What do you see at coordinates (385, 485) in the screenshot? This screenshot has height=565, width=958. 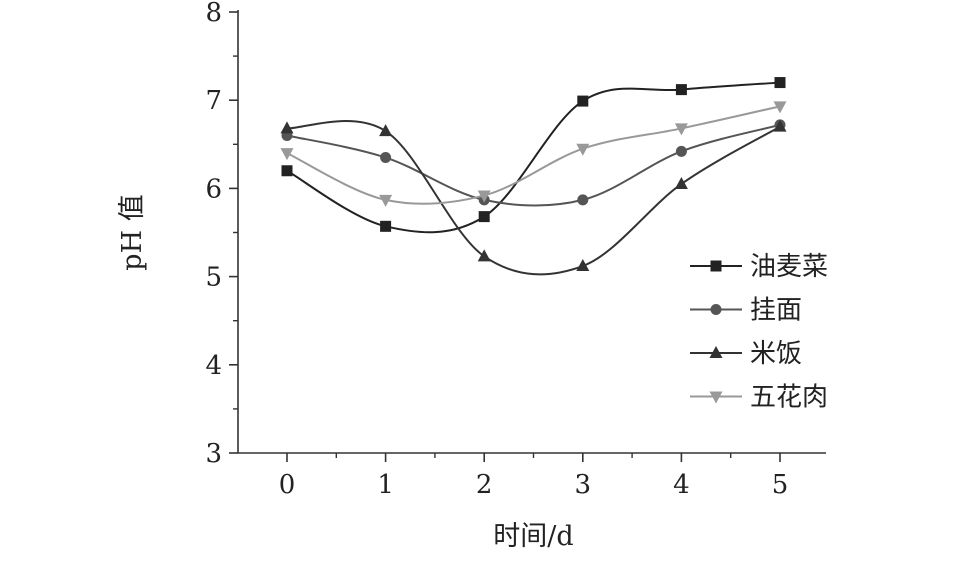 I see `x-tick-label: 1` at bounding box center [385, 485].